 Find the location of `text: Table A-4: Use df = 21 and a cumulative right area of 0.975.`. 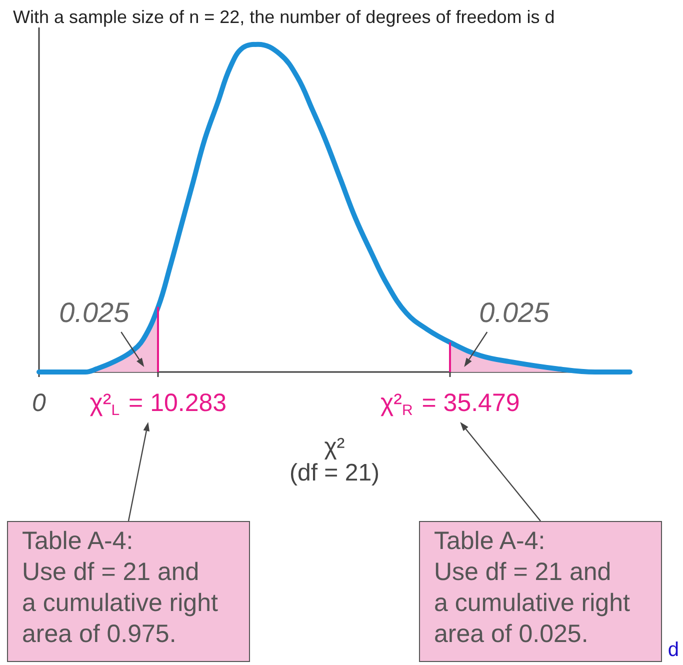

text: Table A-4: Use df = 21 and a cumulative right area of 0.975. is located at coordinates (128, 591).